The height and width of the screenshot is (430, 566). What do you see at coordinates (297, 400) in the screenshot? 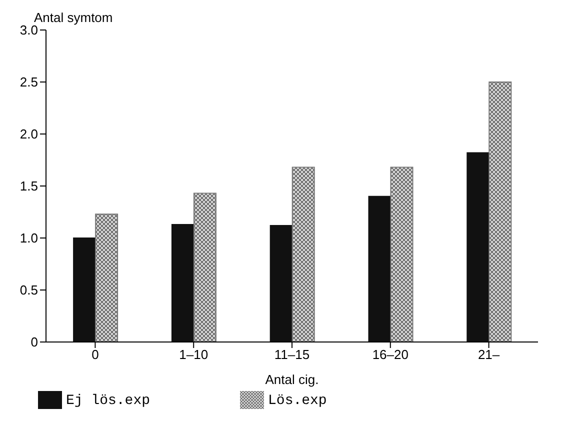
I see `legend-label: Lös.exp` at bounding box center [297, 400].